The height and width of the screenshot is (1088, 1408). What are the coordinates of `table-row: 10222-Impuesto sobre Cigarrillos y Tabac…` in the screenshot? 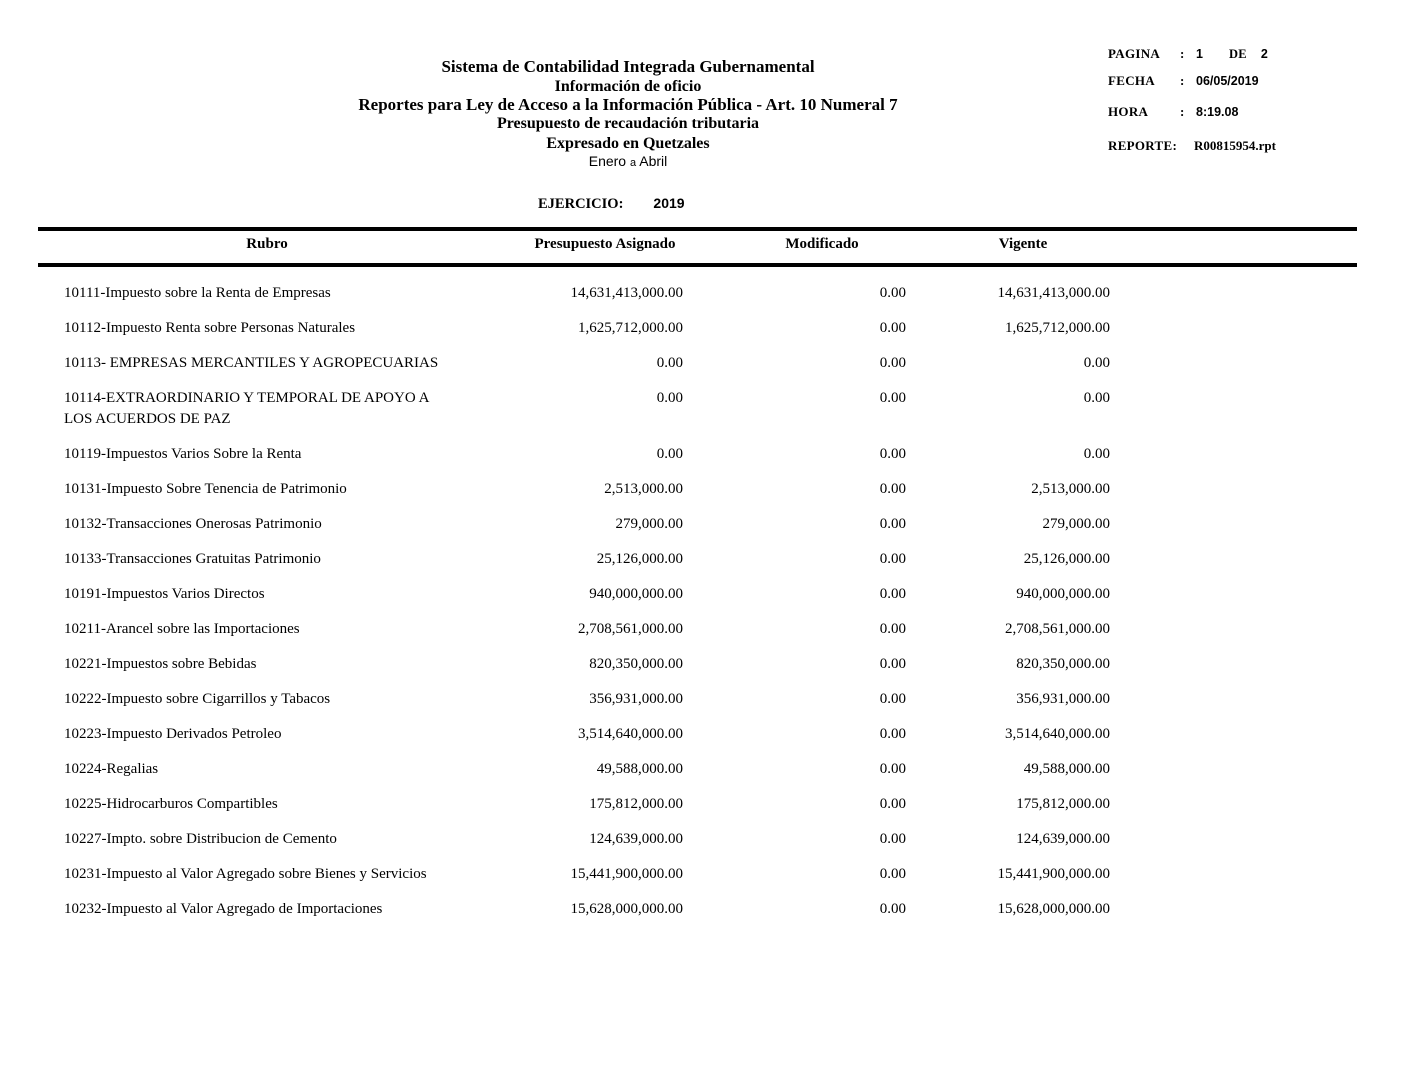 It's located at (704, 699).